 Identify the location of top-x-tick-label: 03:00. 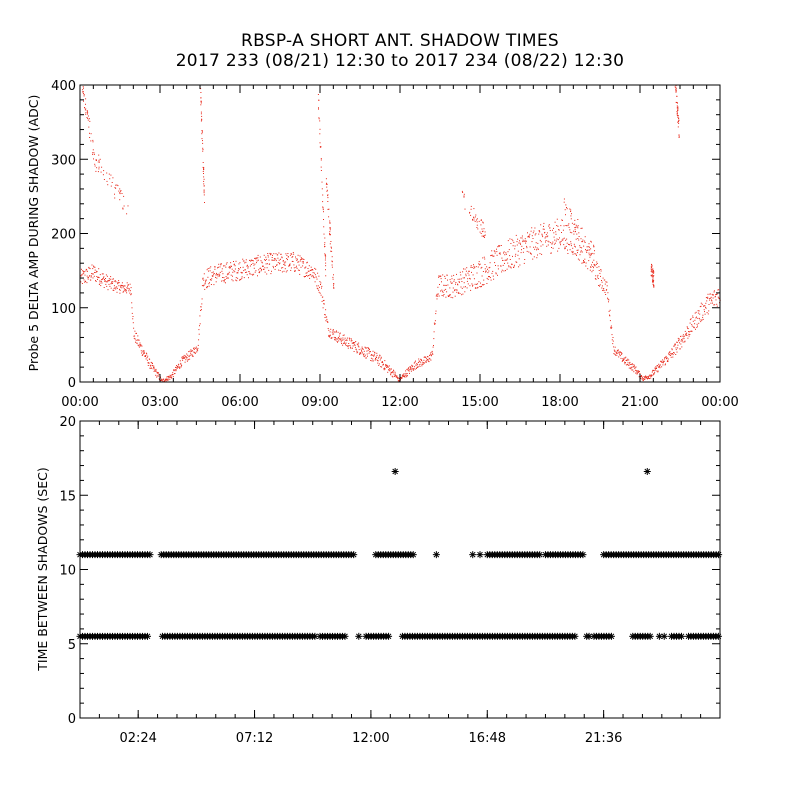
(159, 402).